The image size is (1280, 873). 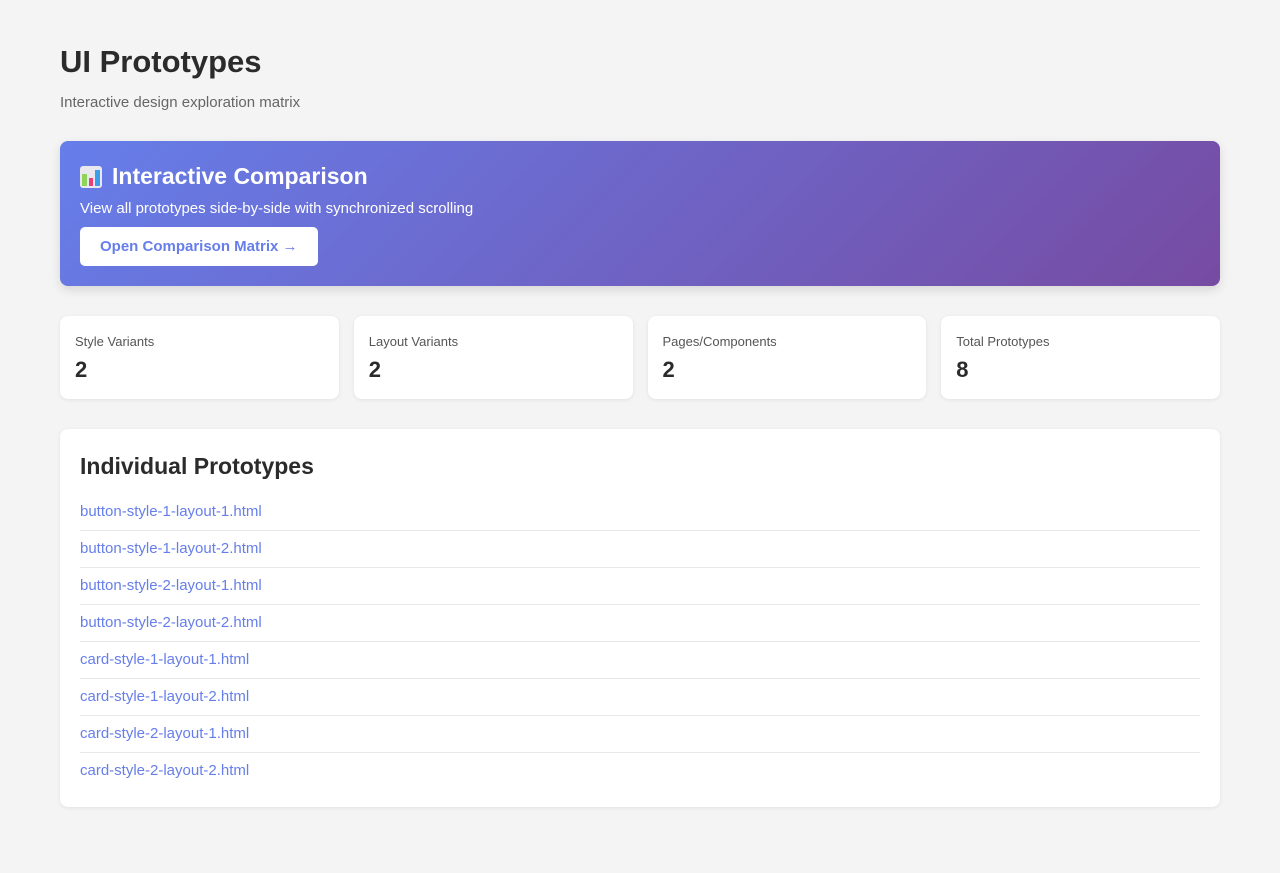 What do you see at coordinates (180, 102) in the screenshot?
I see `page-subtitle: Interactive design exploration matrix` at bounding box center [180, 102].